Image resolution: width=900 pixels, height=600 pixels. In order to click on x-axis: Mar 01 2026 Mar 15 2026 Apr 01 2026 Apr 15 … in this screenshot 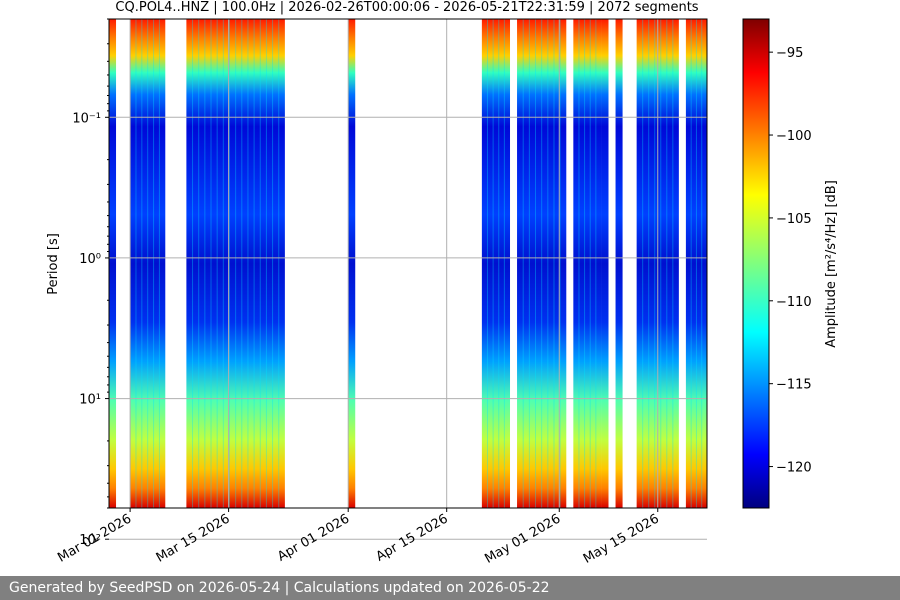, I will do `click(358, 537)`.